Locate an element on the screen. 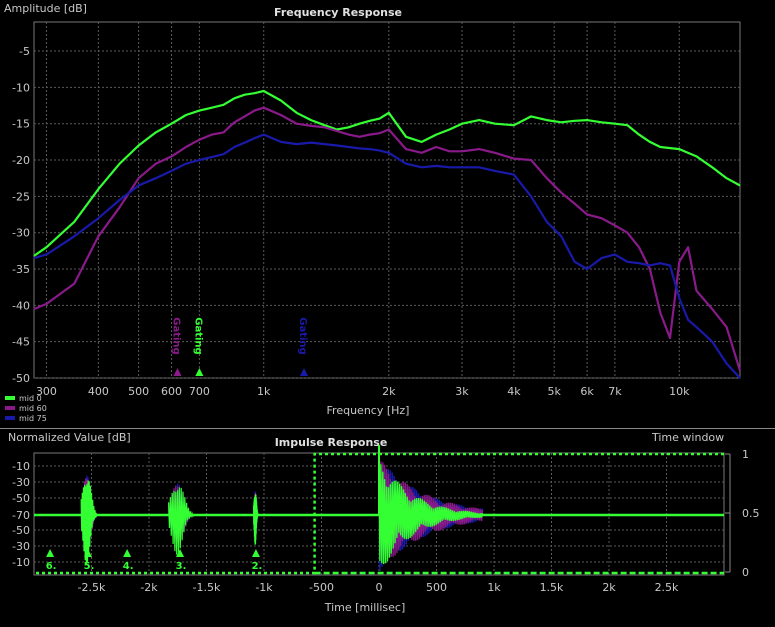 The width and height of the screenshot is (775, 627). imp-x-tick-label: -500 is located at coordinates (321, 587).